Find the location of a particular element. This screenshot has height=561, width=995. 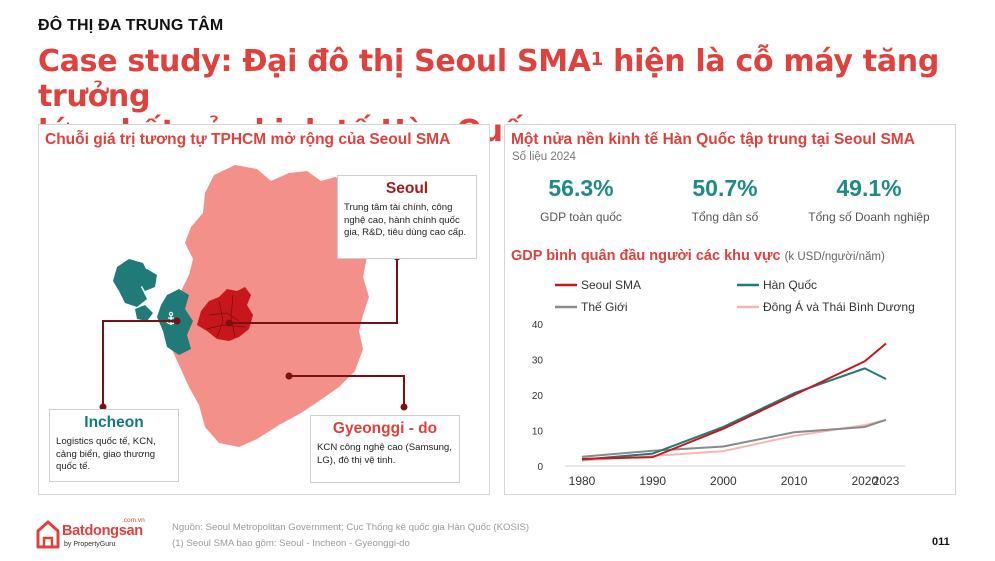

seoul-connector is located at coordinates (313, 290).